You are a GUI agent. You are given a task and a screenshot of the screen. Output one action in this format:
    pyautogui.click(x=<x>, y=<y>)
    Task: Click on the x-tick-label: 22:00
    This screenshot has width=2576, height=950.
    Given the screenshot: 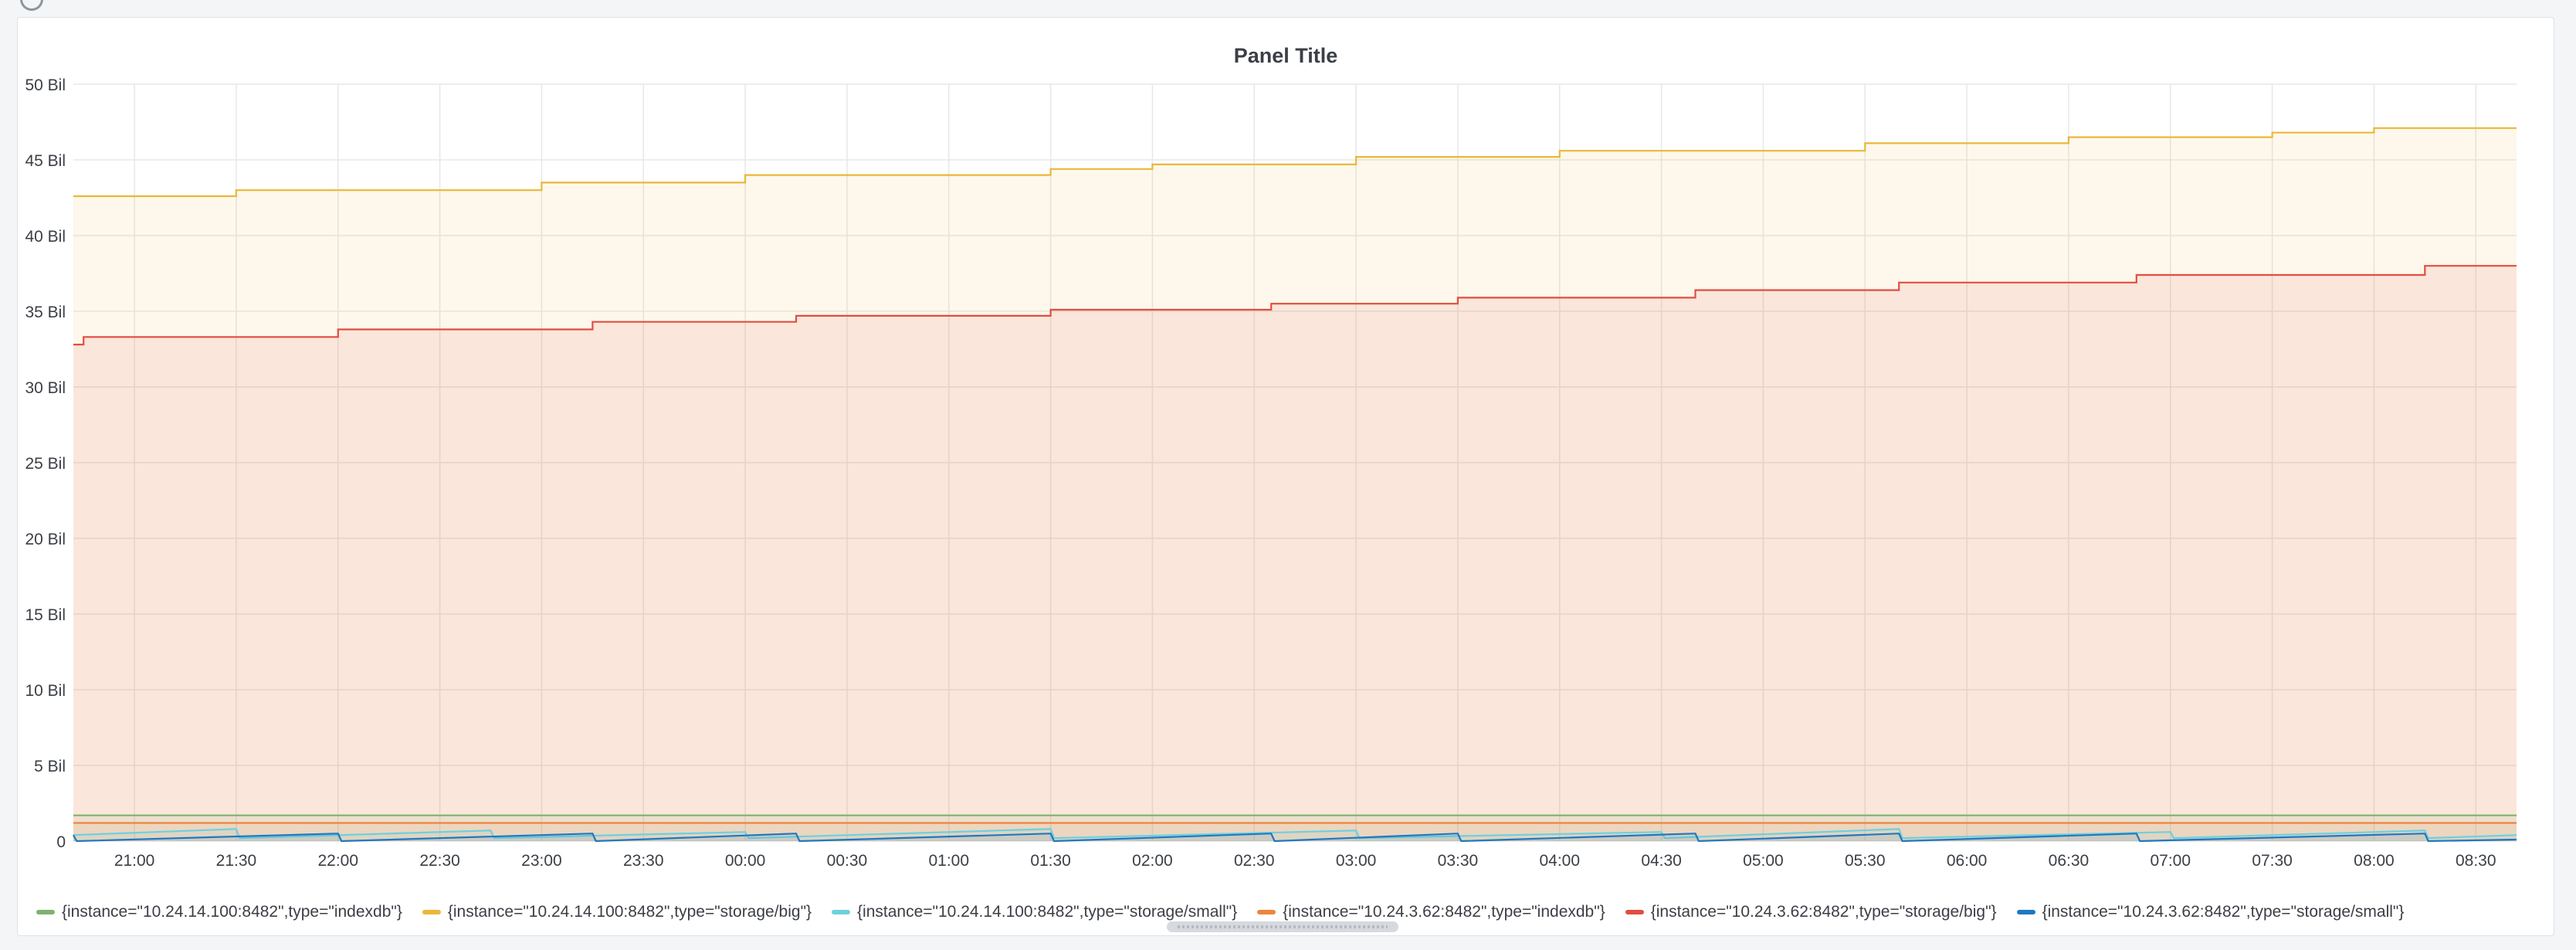 What is the action you would take?
    pyautogui.click(x=337, y=861)
    